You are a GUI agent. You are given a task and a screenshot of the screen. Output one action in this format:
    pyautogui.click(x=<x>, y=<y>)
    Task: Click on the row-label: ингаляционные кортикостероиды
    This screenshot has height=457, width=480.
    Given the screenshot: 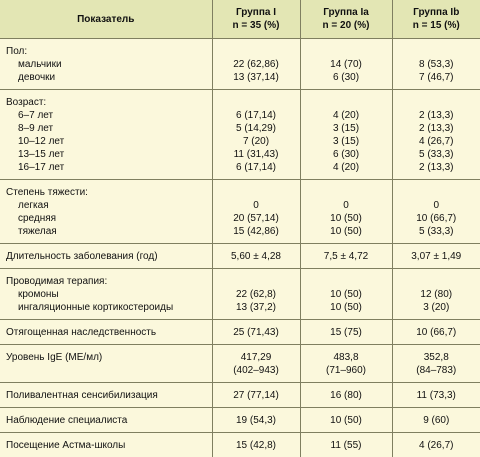 What is the action you would take?
    pyautogui.click(x=106, y=310)
    